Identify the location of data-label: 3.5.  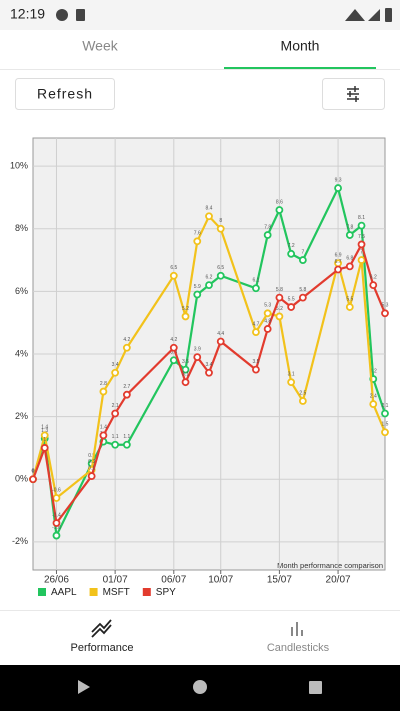
(185, 362).